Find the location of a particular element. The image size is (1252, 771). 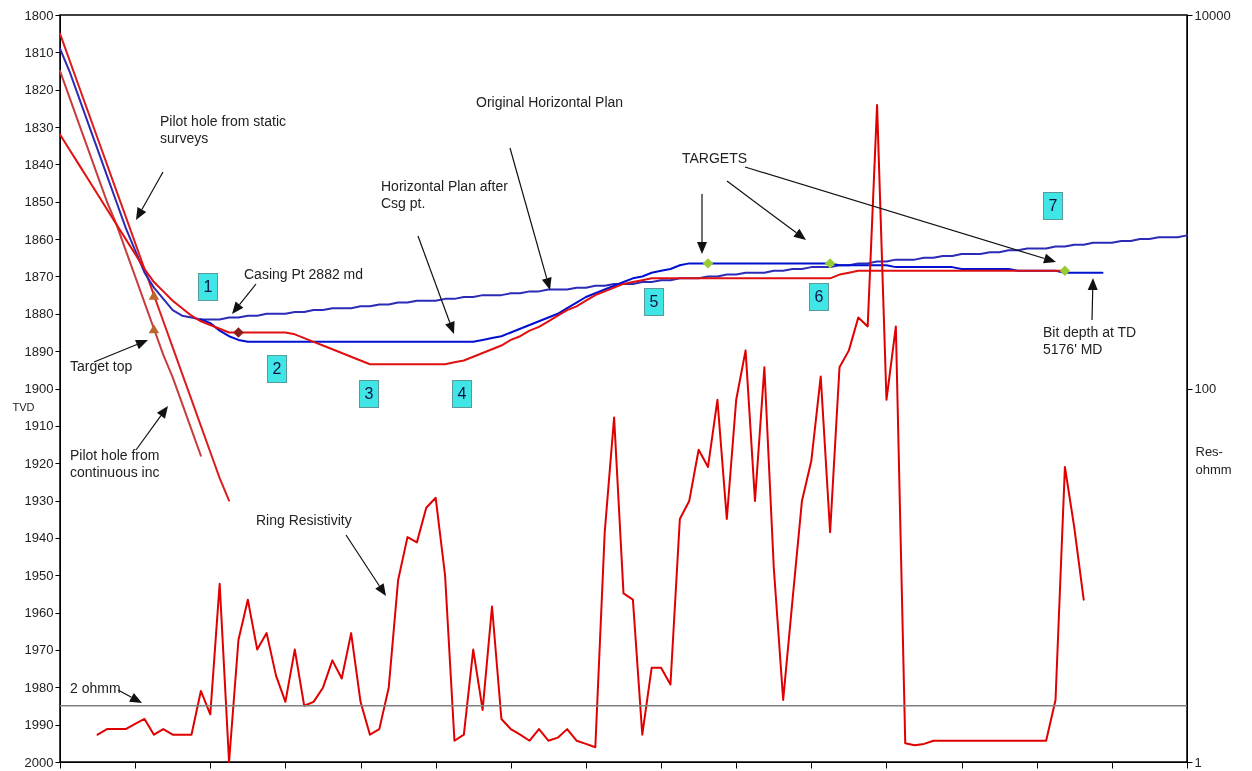

annotation: 3 is located at coordinates (369, 394).